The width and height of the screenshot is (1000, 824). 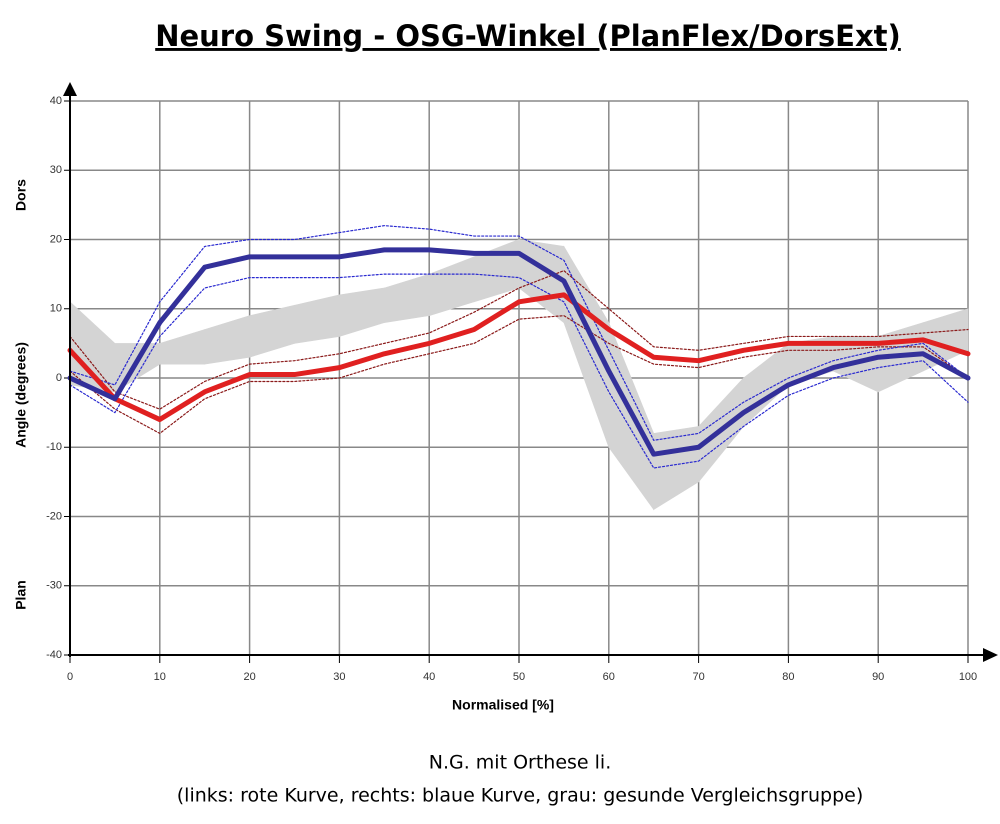 What do you see at coordinates (788, 677) in the screenshot?
I see `x-tick-label: 80` at bounding box center [788, 677].